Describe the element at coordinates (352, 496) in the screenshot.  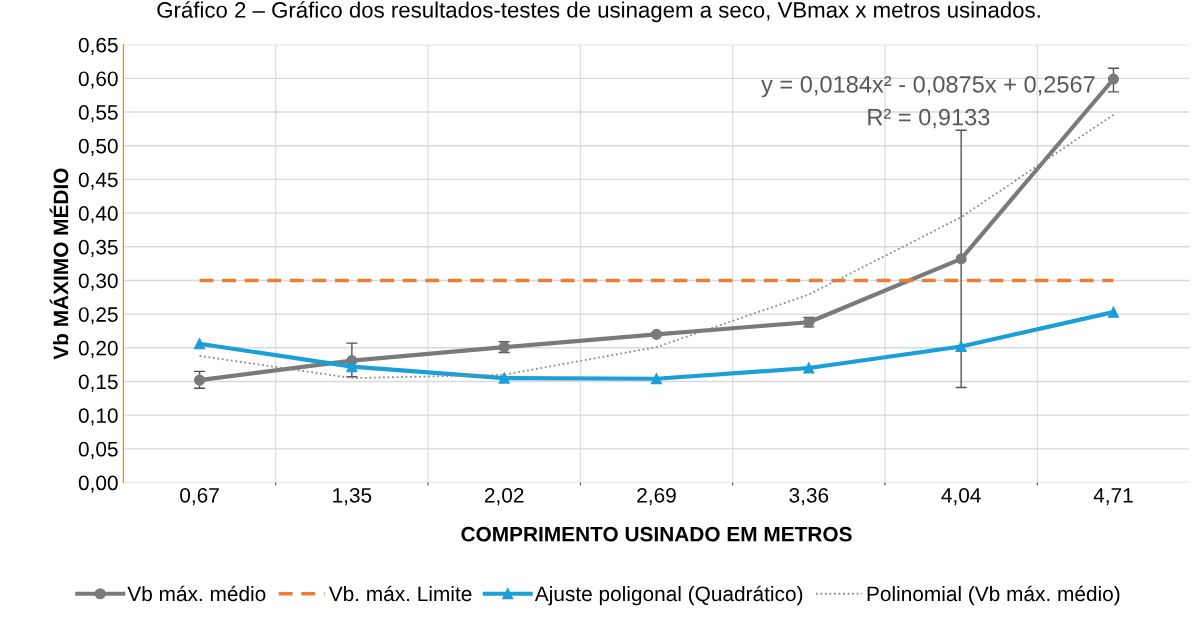
I see `x-tick-label: 1,35` at that location.